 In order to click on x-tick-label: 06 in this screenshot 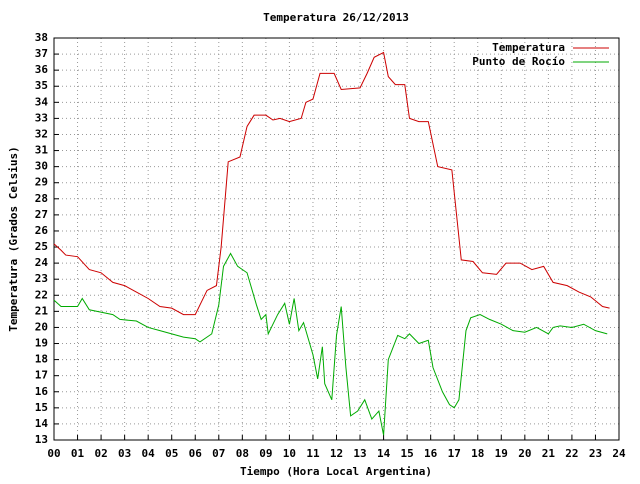, I will do `click(196, 453)`.